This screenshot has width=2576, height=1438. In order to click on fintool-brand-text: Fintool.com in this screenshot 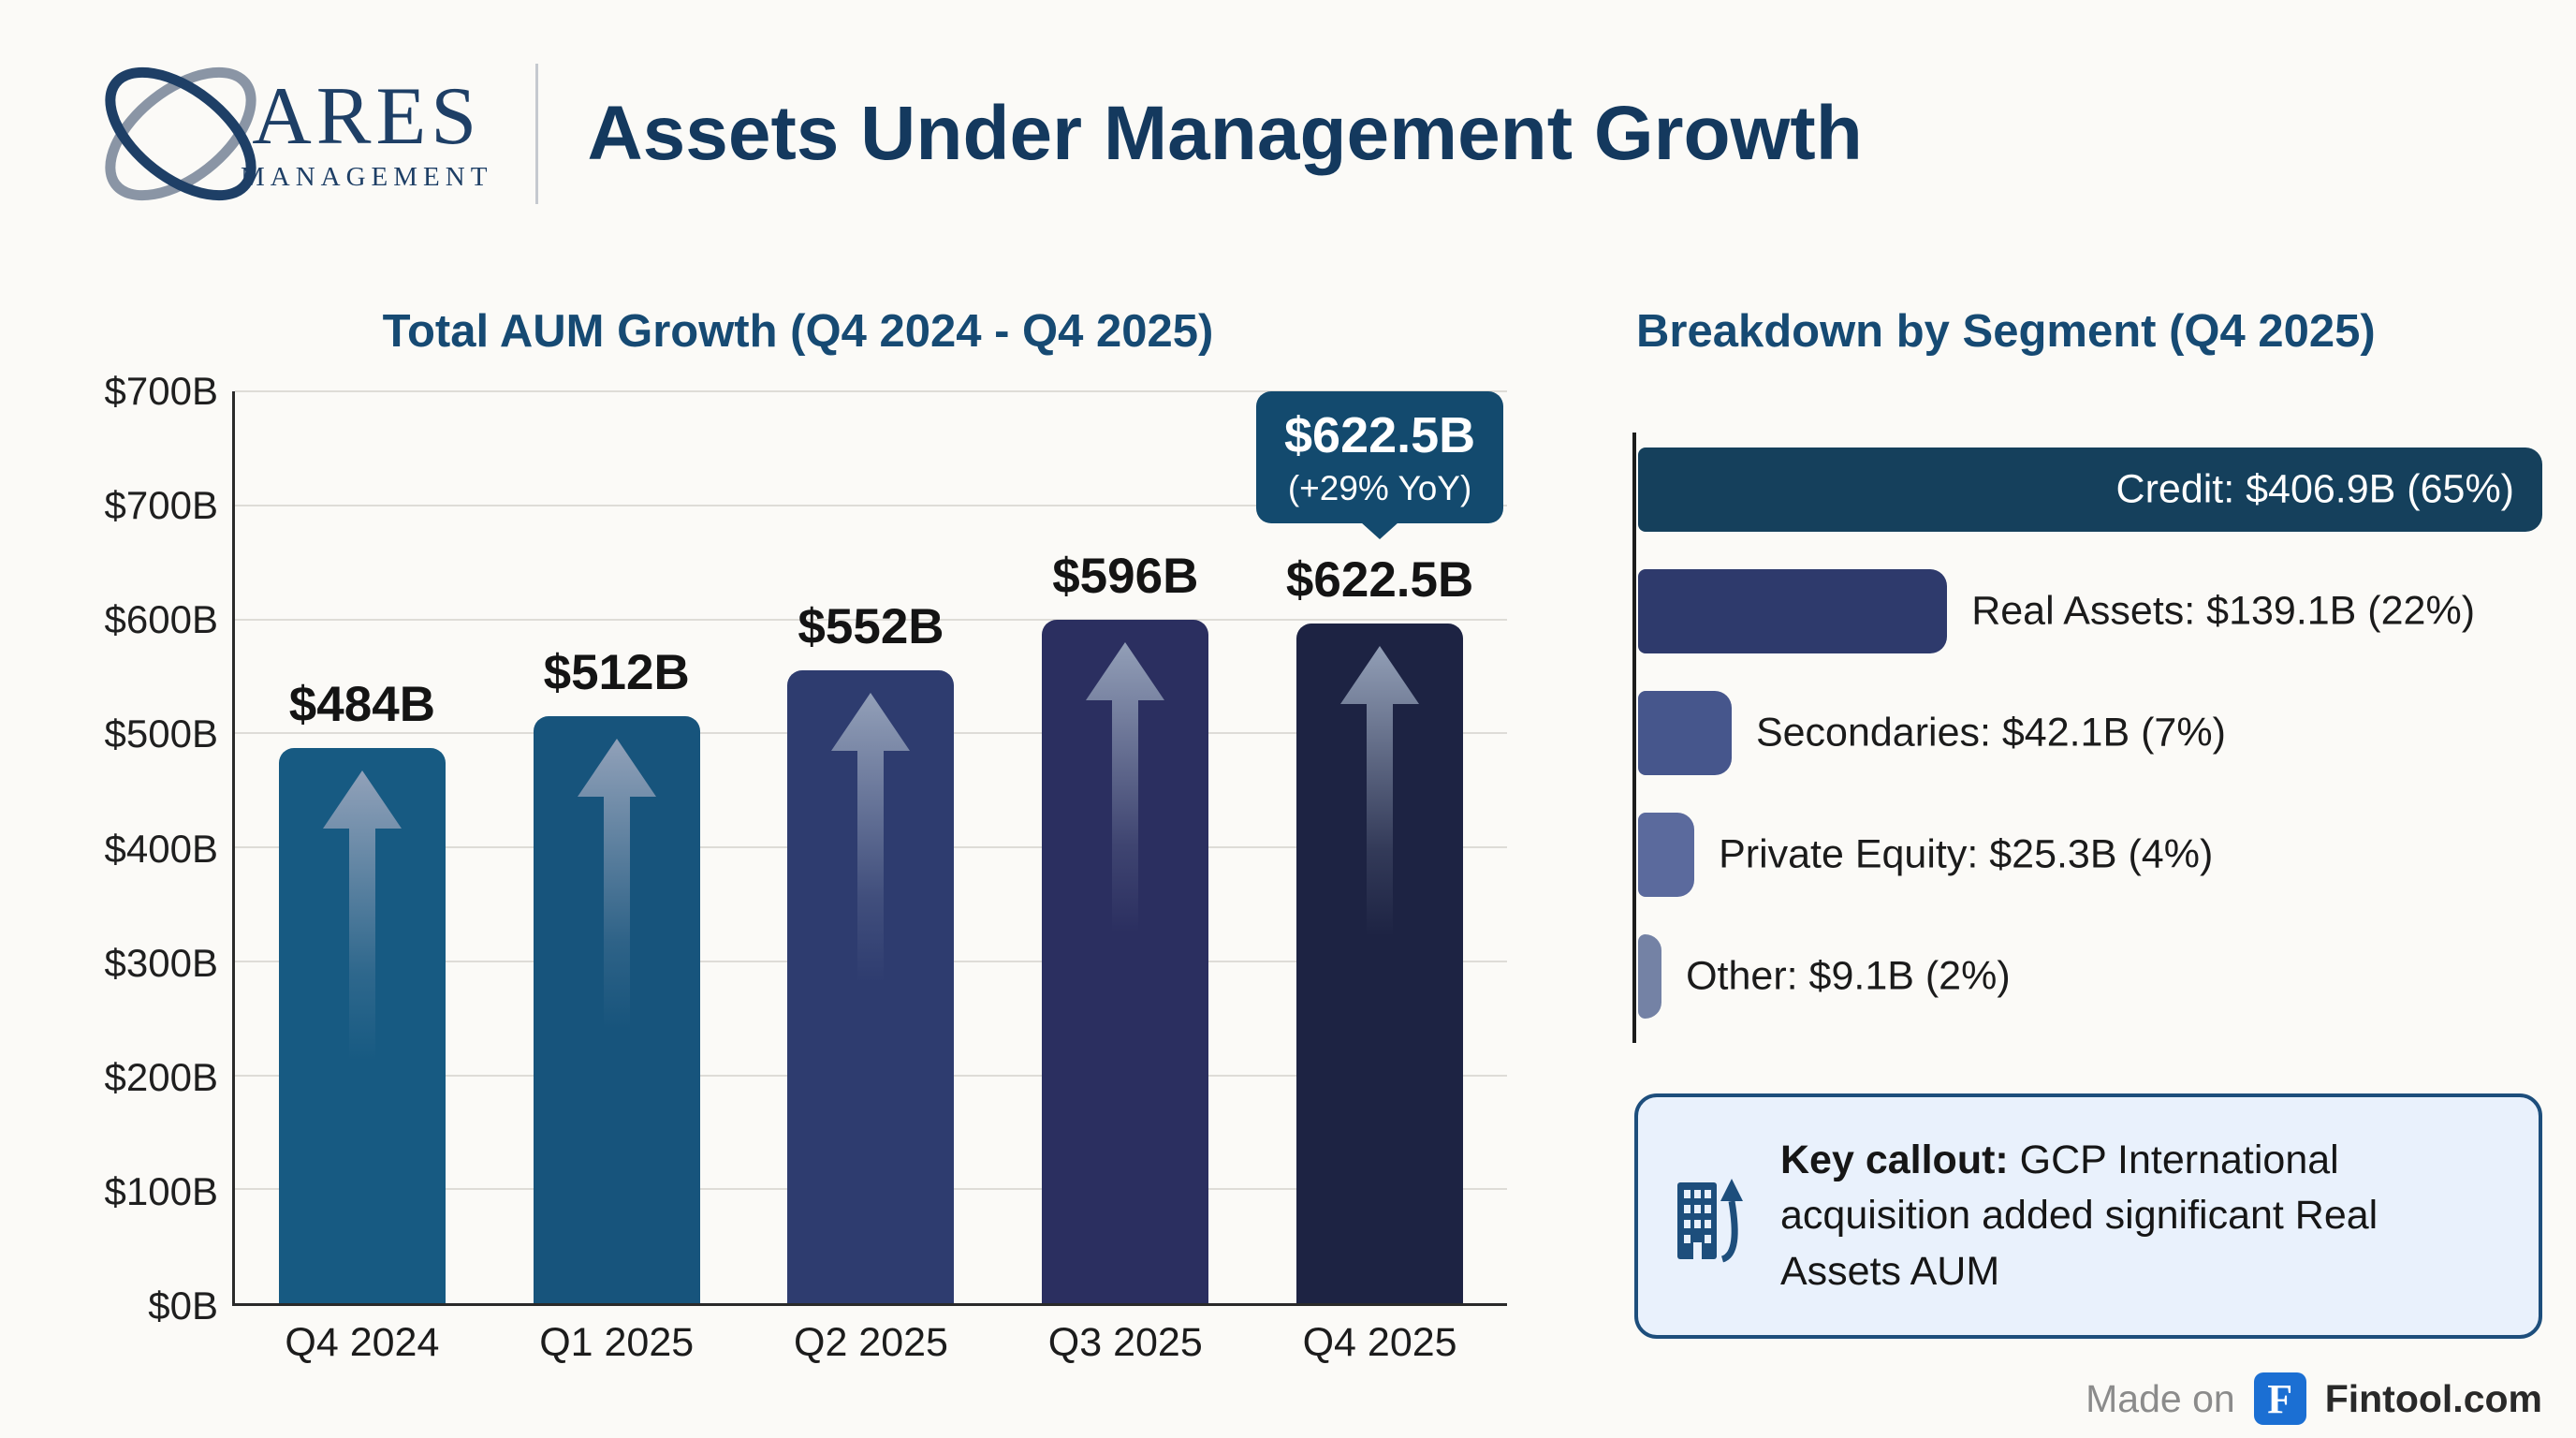, I will do `click(2433, 1398)`.